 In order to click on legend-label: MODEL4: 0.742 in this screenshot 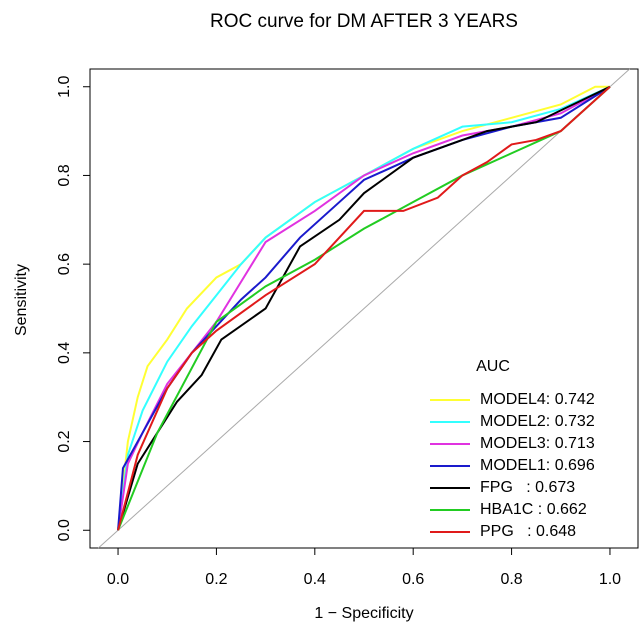, I will do `click(537, 399)`.